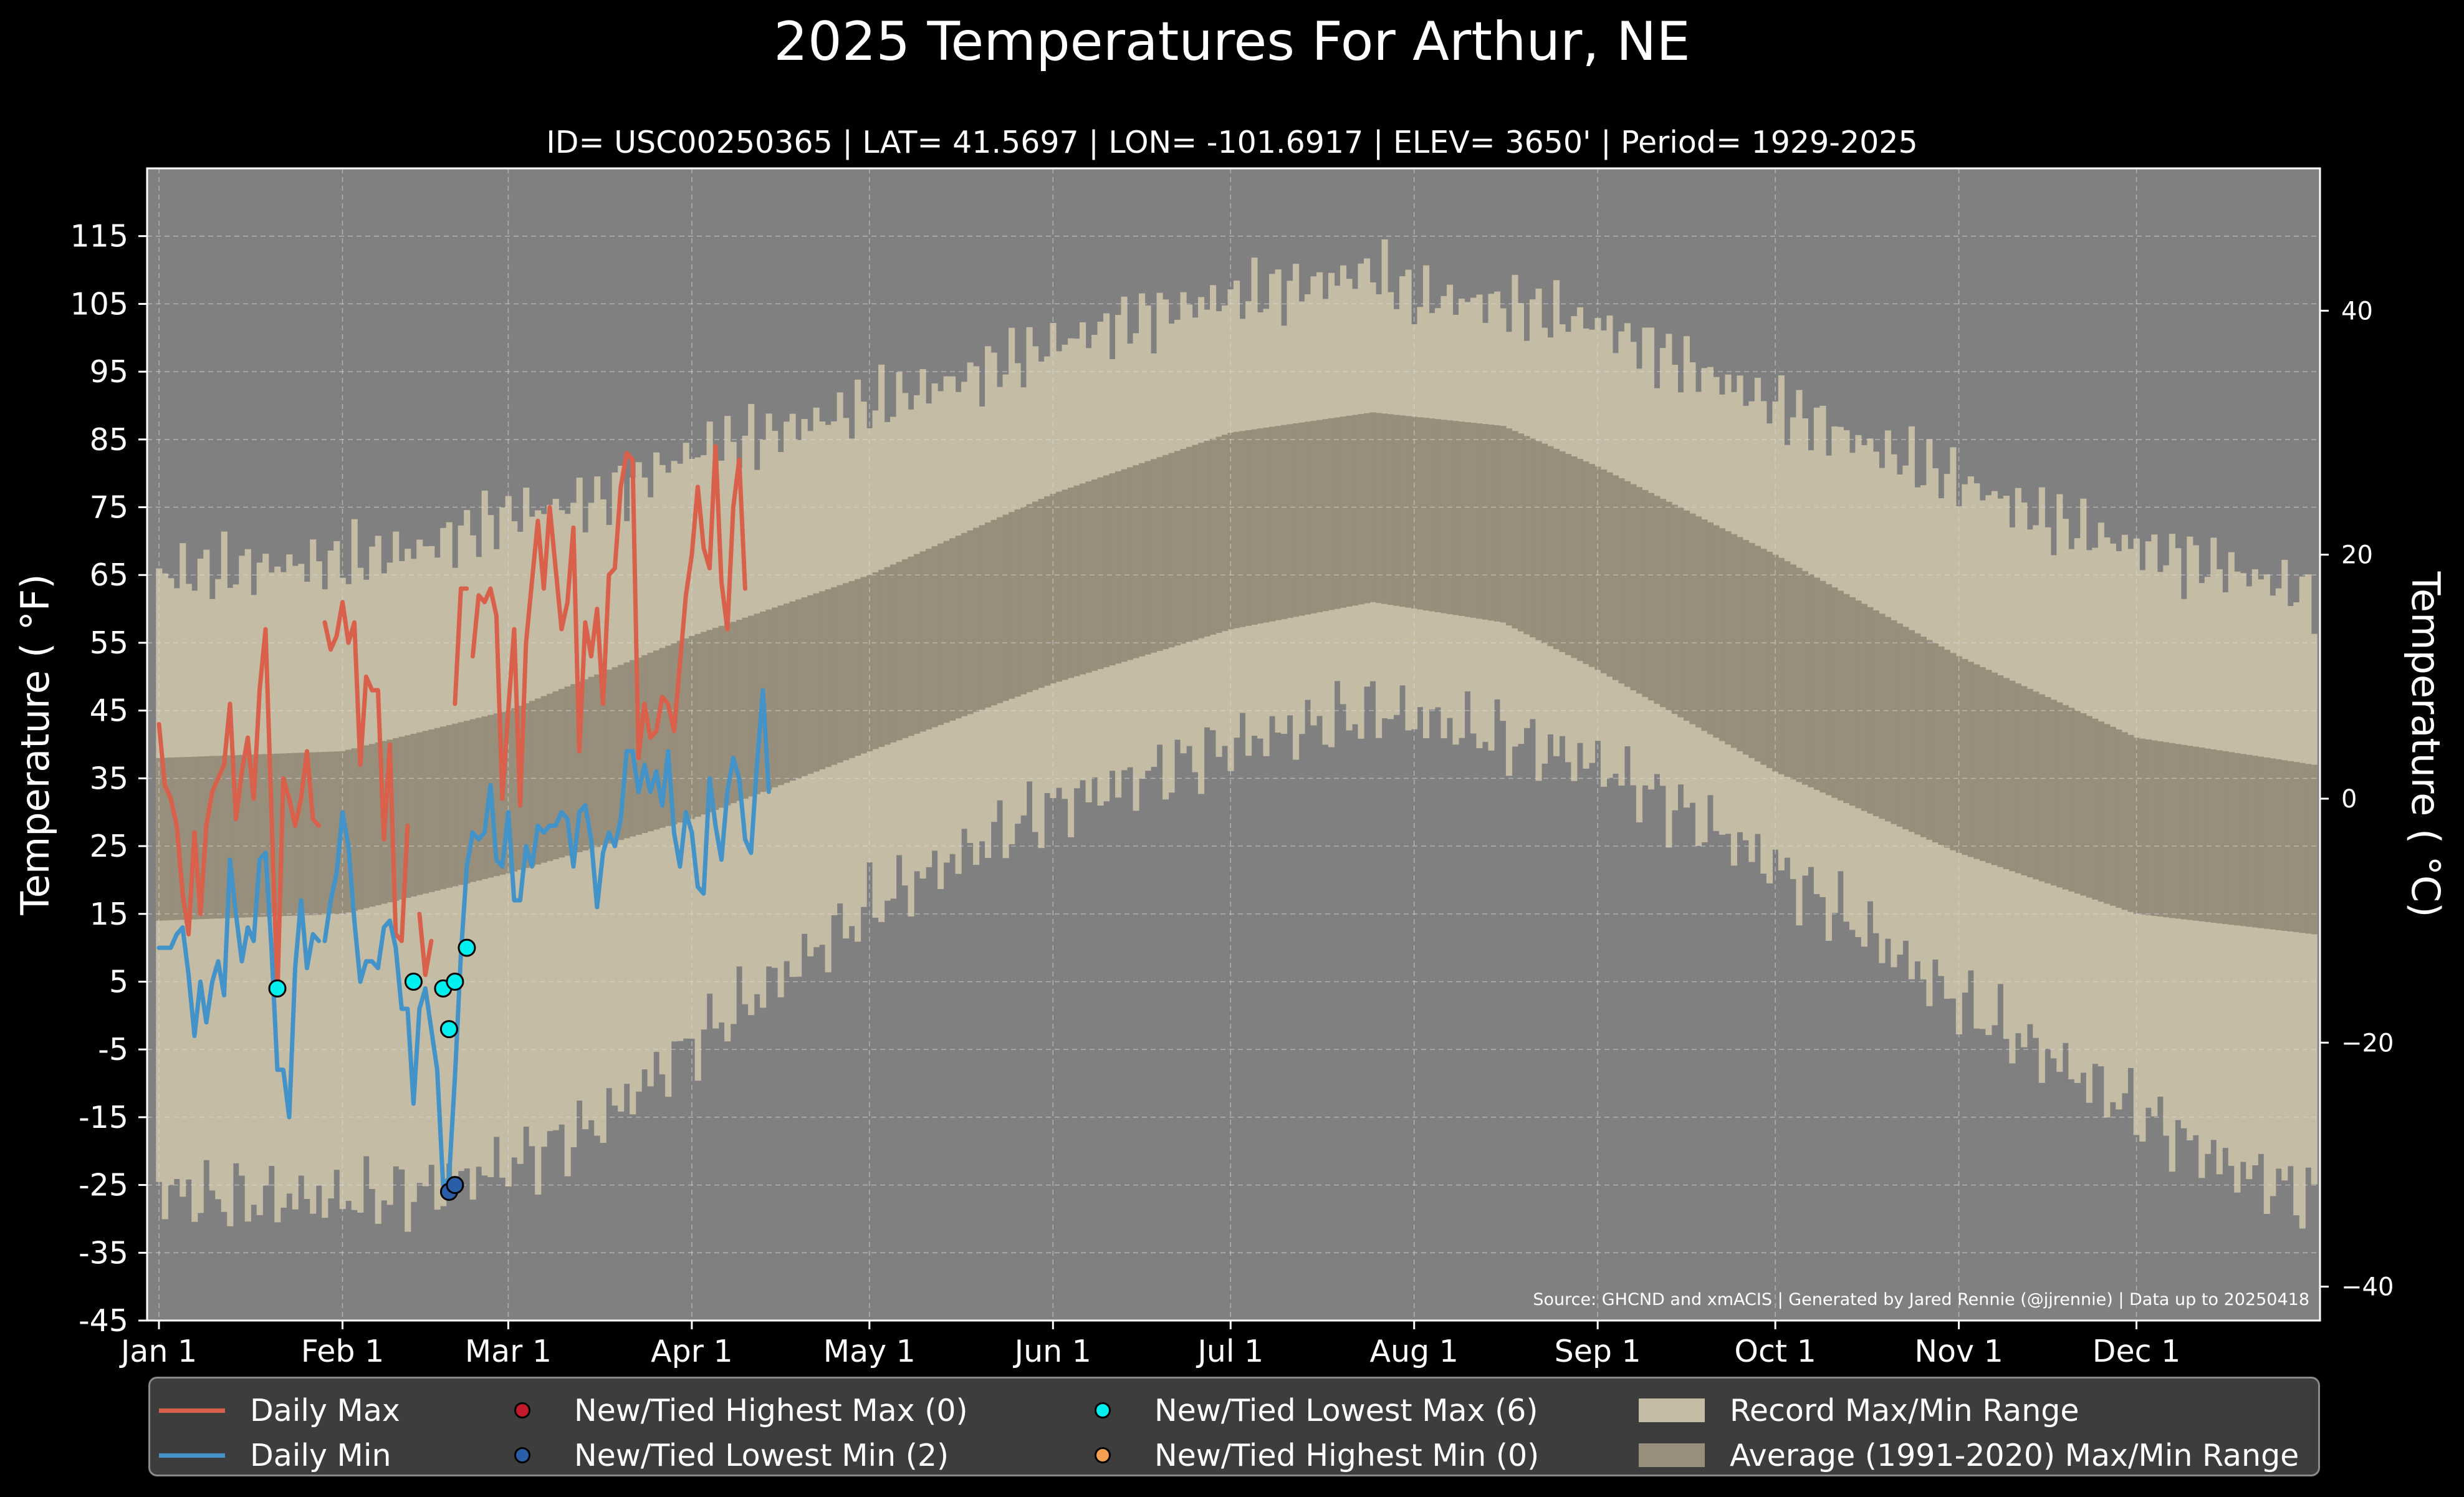  I want to click on legend-average-range: Average (1991-2020) Max/Min Range, so click(1969, 1455).